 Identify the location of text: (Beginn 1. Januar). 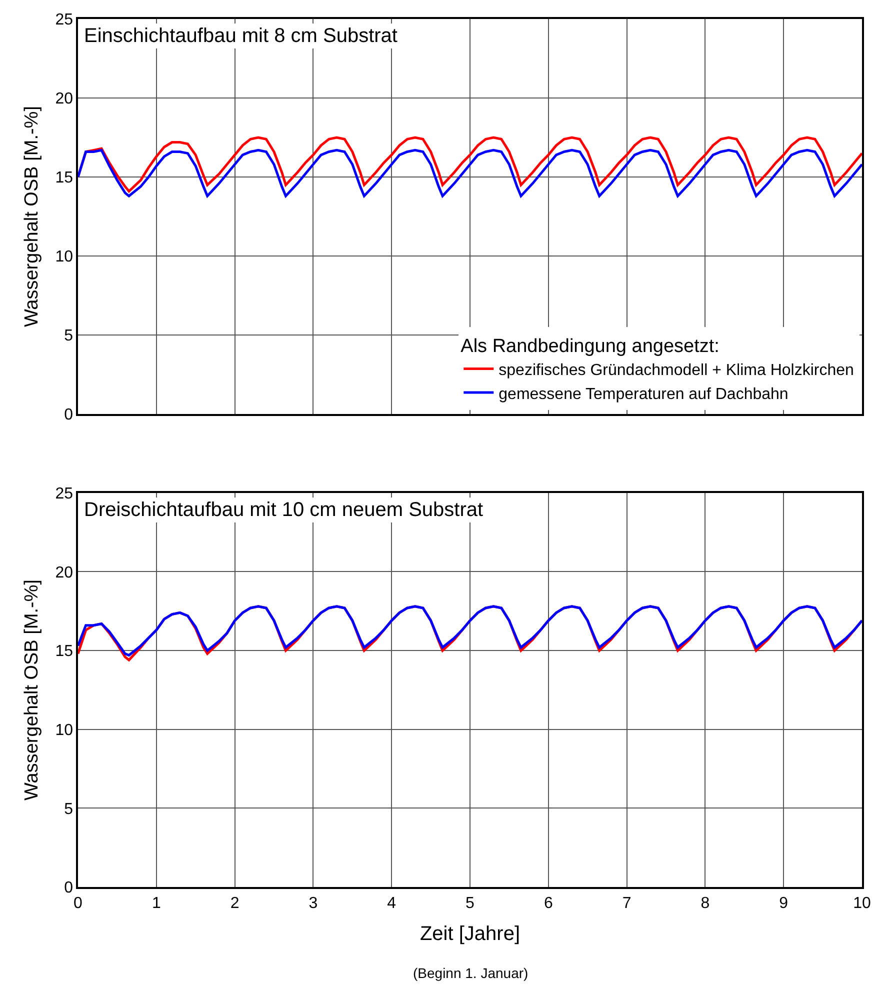
(470, 973).